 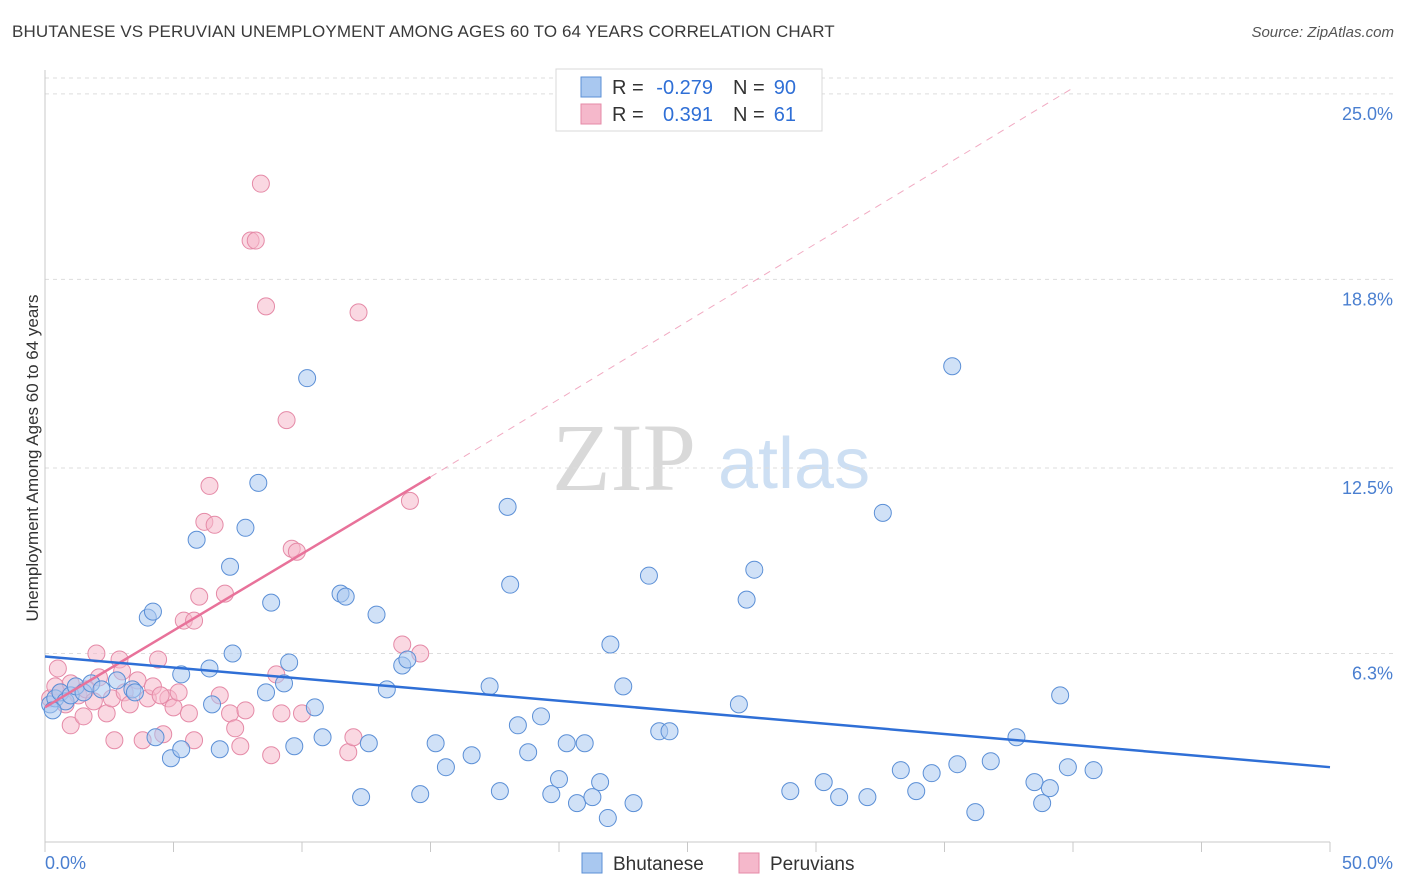 What do you see at coordinates (592, 863) in the screenshot?
I see `series-legend-swatch-bhutanese` at bounding box center [592, 863].